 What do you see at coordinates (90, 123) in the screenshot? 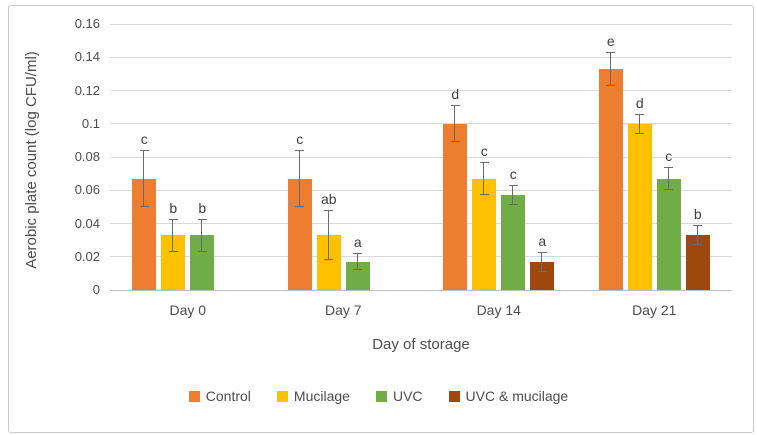
I see `y-tick-label: 0.1` at bounding box center [90, 123].